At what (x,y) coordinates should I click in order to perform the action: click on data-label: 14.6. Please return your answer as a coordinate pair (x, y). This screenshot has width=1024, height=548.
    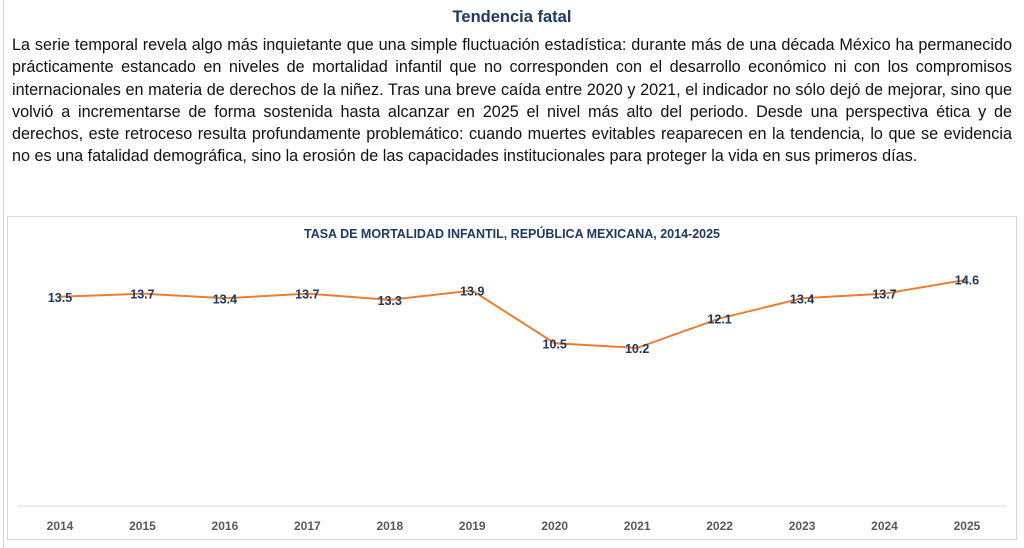
    Looking at the image, I should click on (967, 281).